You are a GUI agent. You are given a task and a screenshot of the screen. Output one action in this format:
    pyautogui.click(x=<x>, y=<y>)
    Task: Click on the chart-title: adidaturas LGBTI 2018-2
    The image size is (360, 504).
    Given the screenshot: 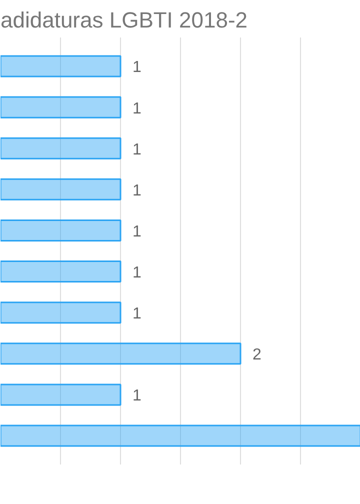 What is the action you would take?
    pyautogui.click(x=124, y=20)
    